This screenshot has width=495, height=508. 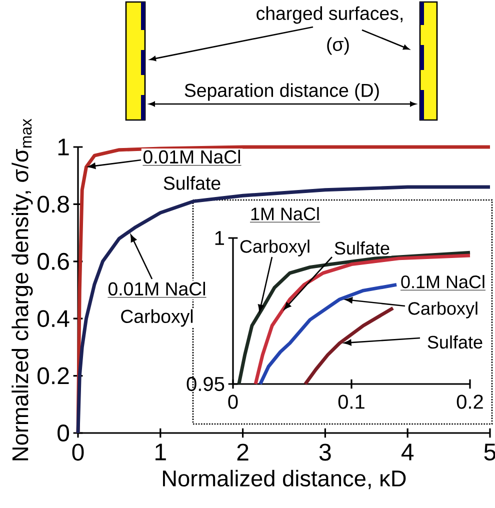 What do you see at coordinates (63, 147) in the screenshot?
I see `y-tick-label: 1` at bounding box center [63, 147].